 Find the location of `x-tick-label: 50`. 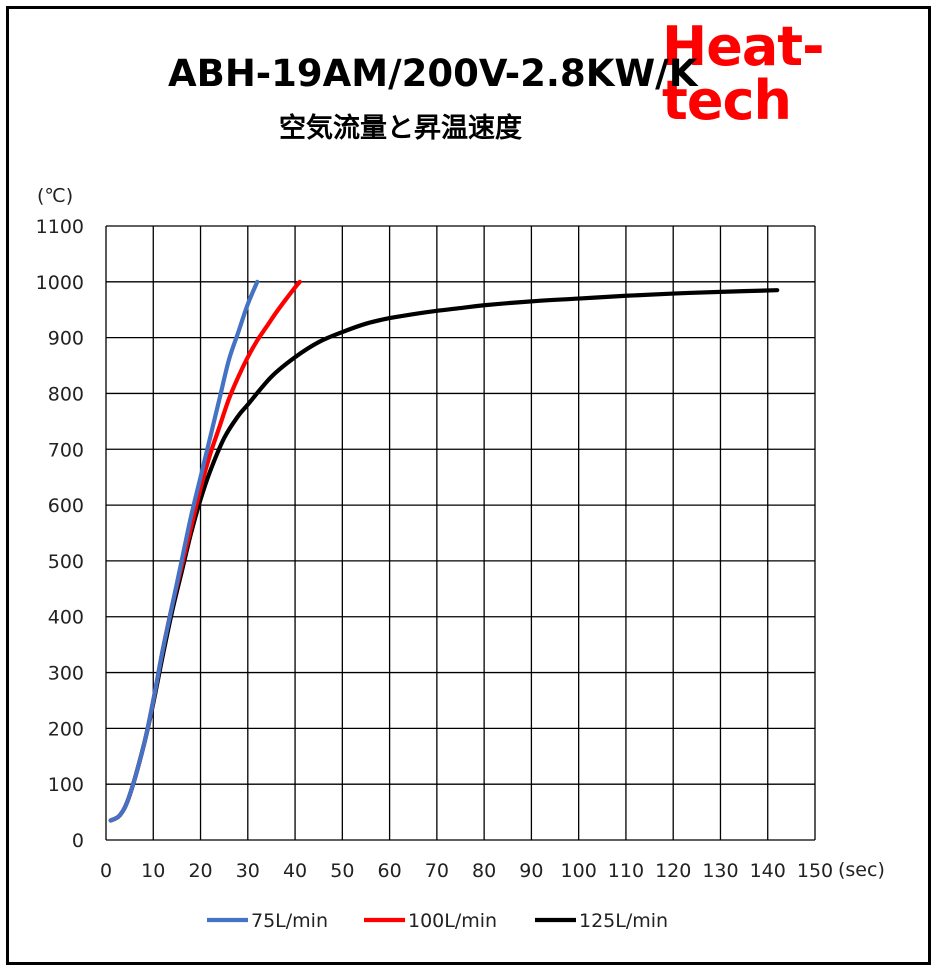

x-tick-label: 50 is located at coordinates (342, 871).